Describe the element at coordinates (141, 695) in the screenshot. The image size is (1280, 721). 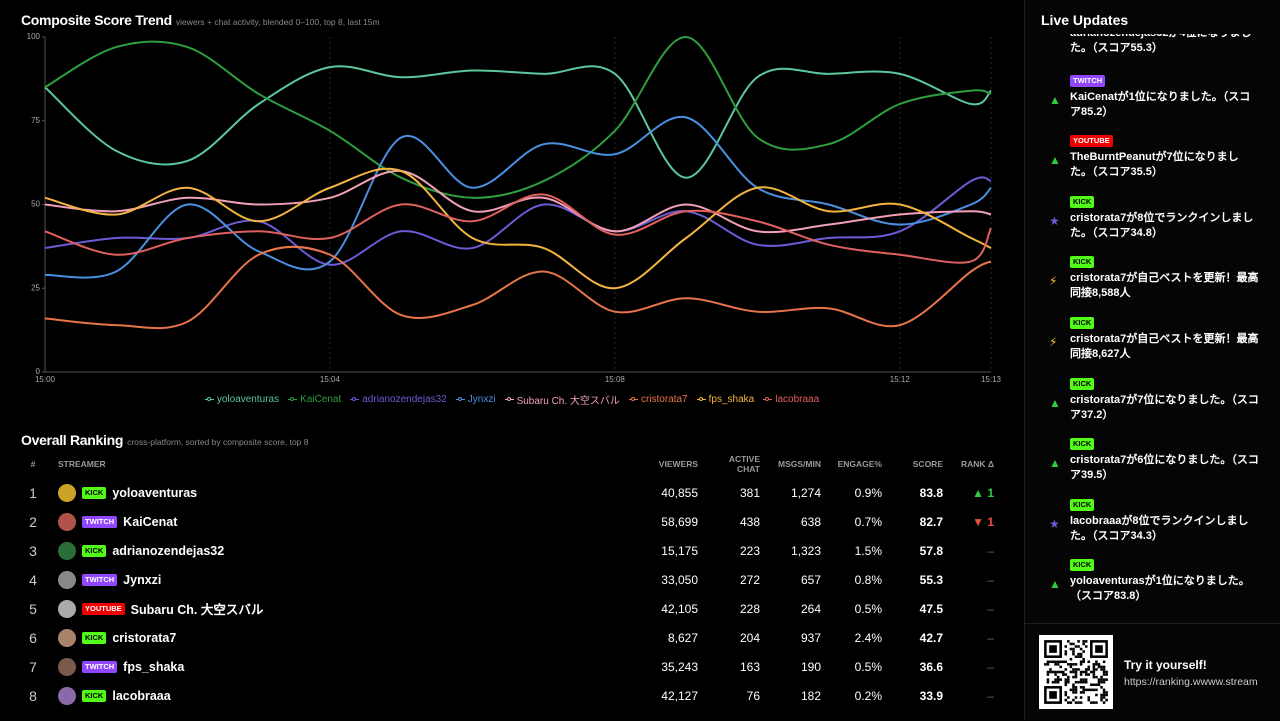
I see `streamer-name: lacobraaa` at that location.